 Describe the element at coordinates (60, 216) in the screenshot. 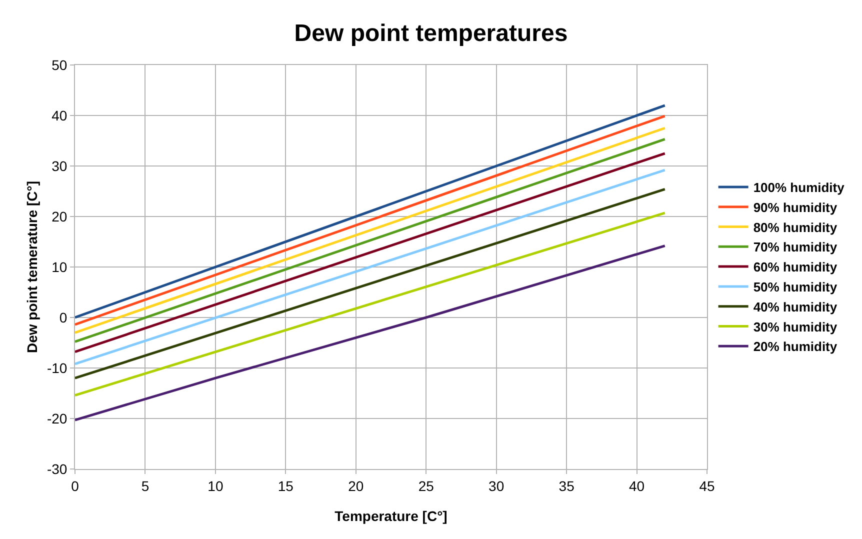

I see `y-tick-label: 20` at that location.